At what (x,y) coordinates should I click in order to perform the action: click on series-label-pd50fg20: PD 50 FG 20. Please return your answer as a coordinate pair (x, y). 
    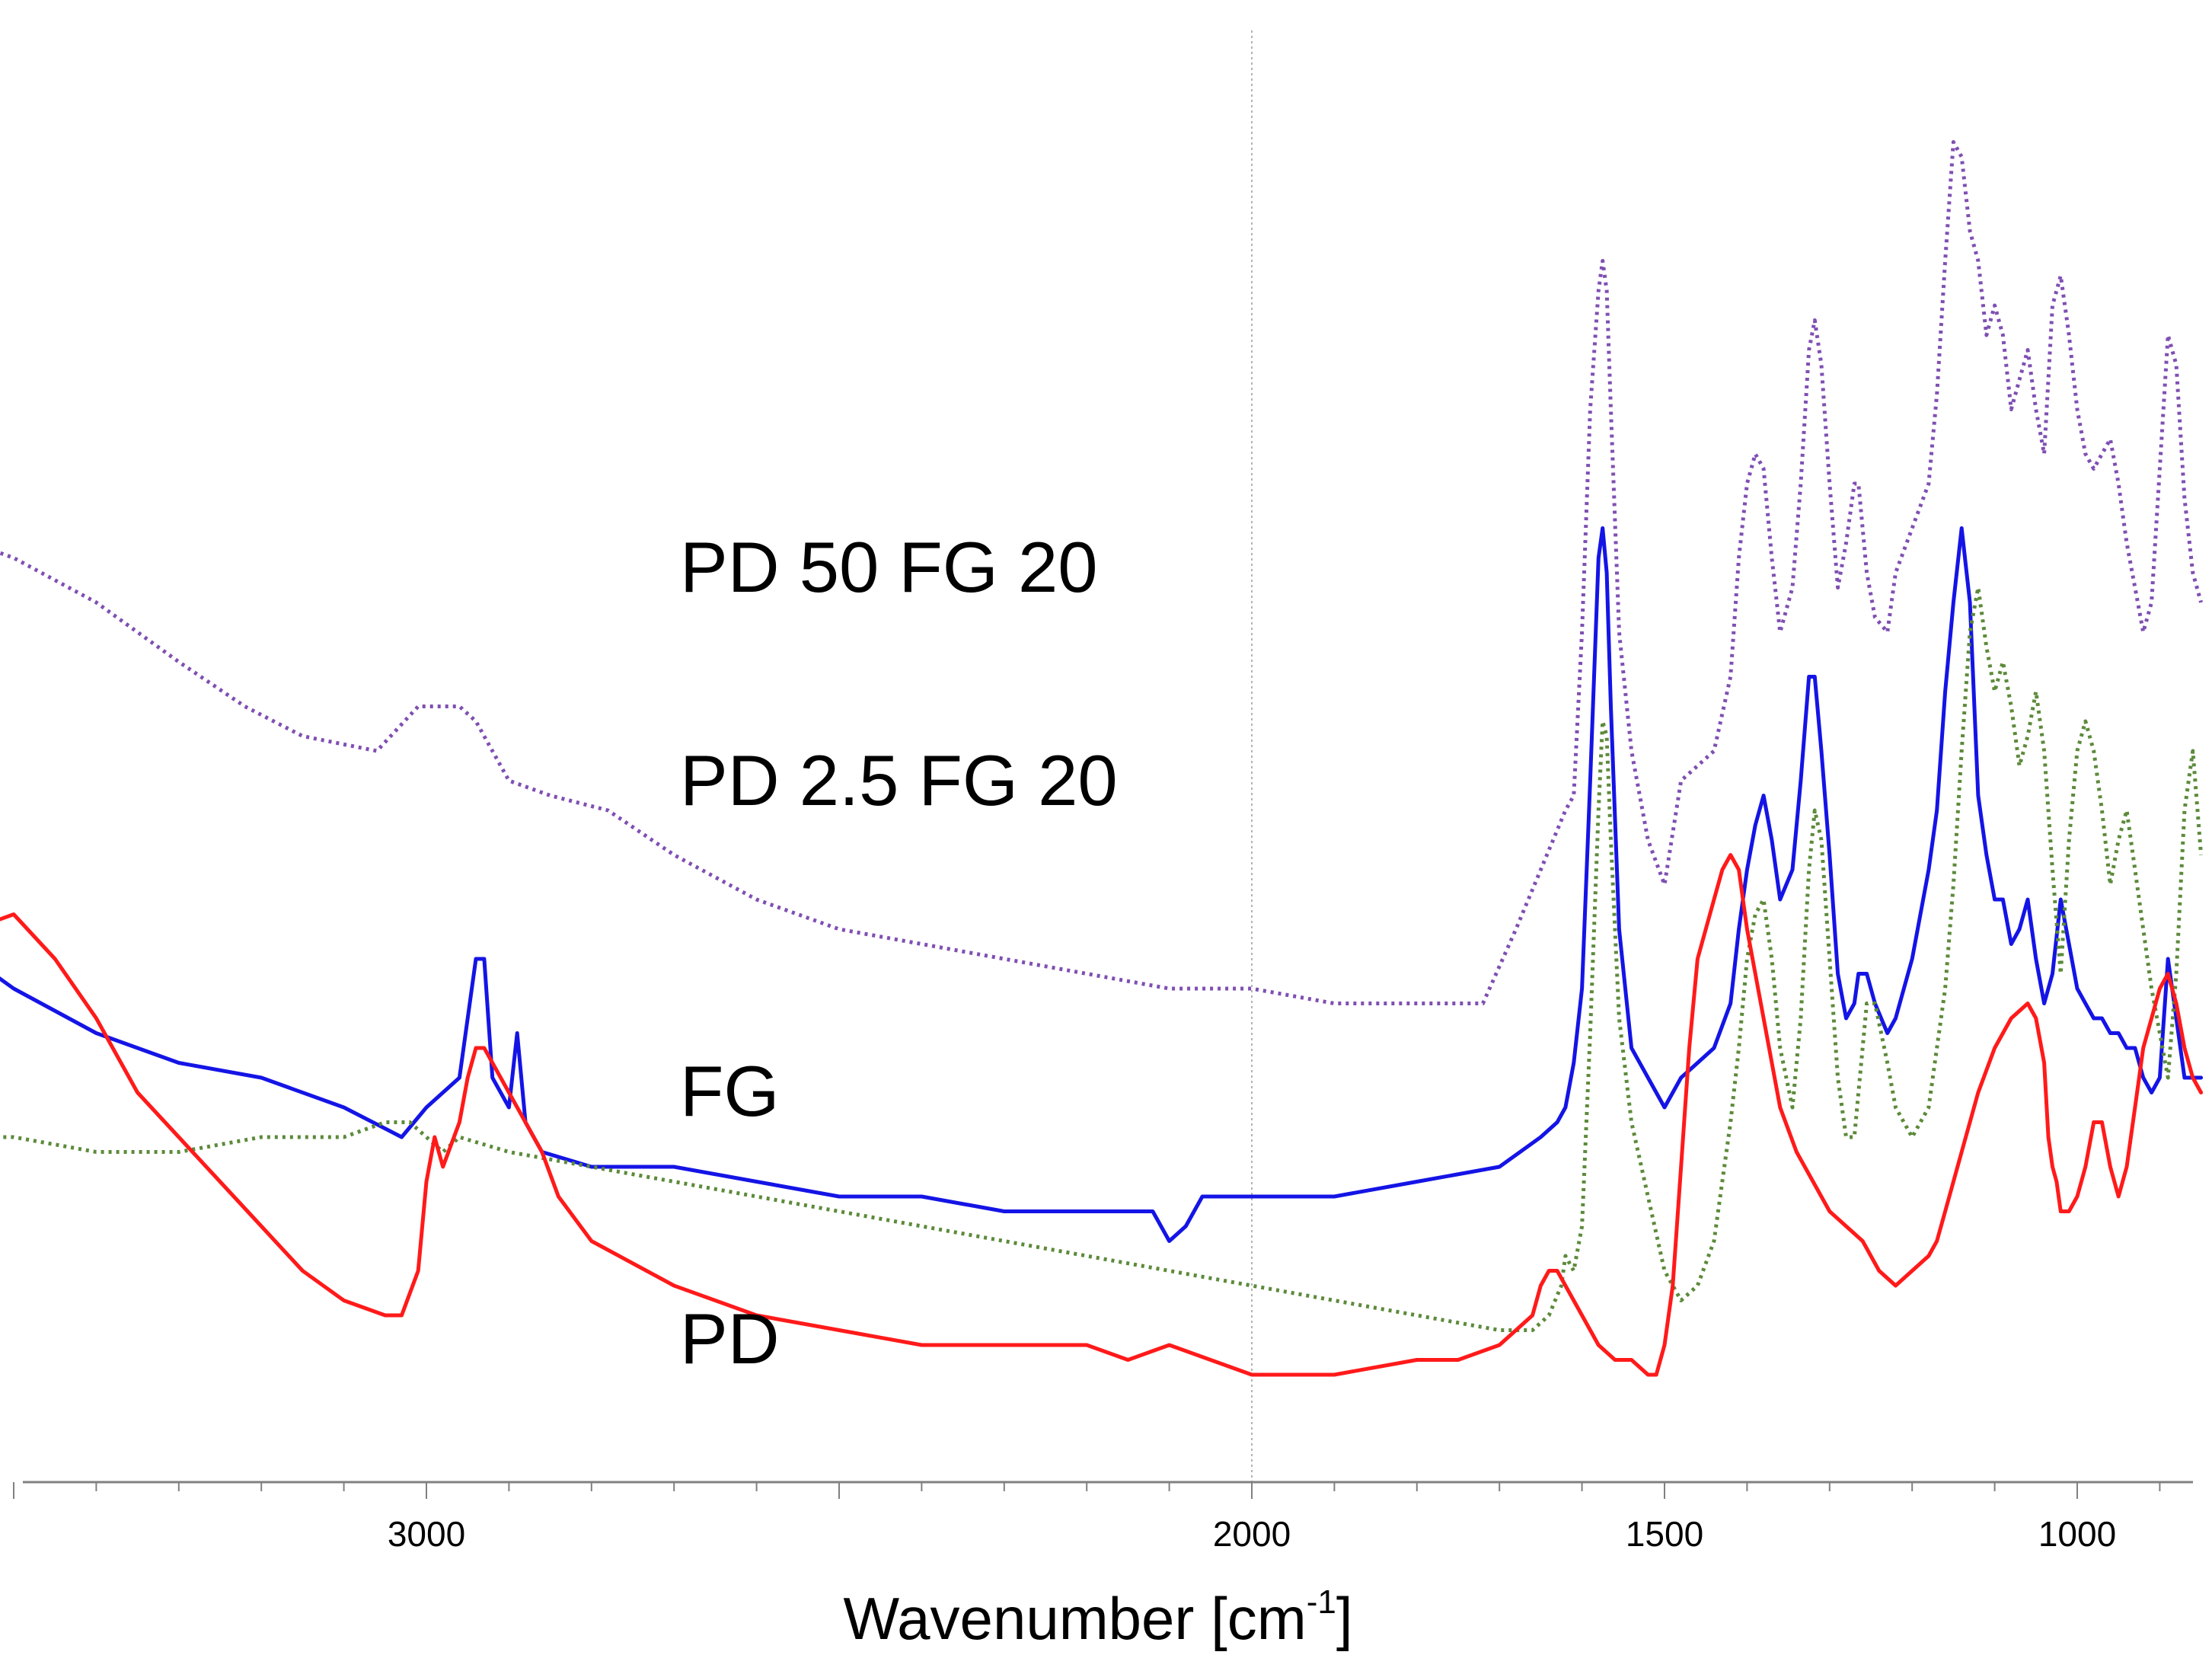
    Looking at the image, I should click on (889, 567).